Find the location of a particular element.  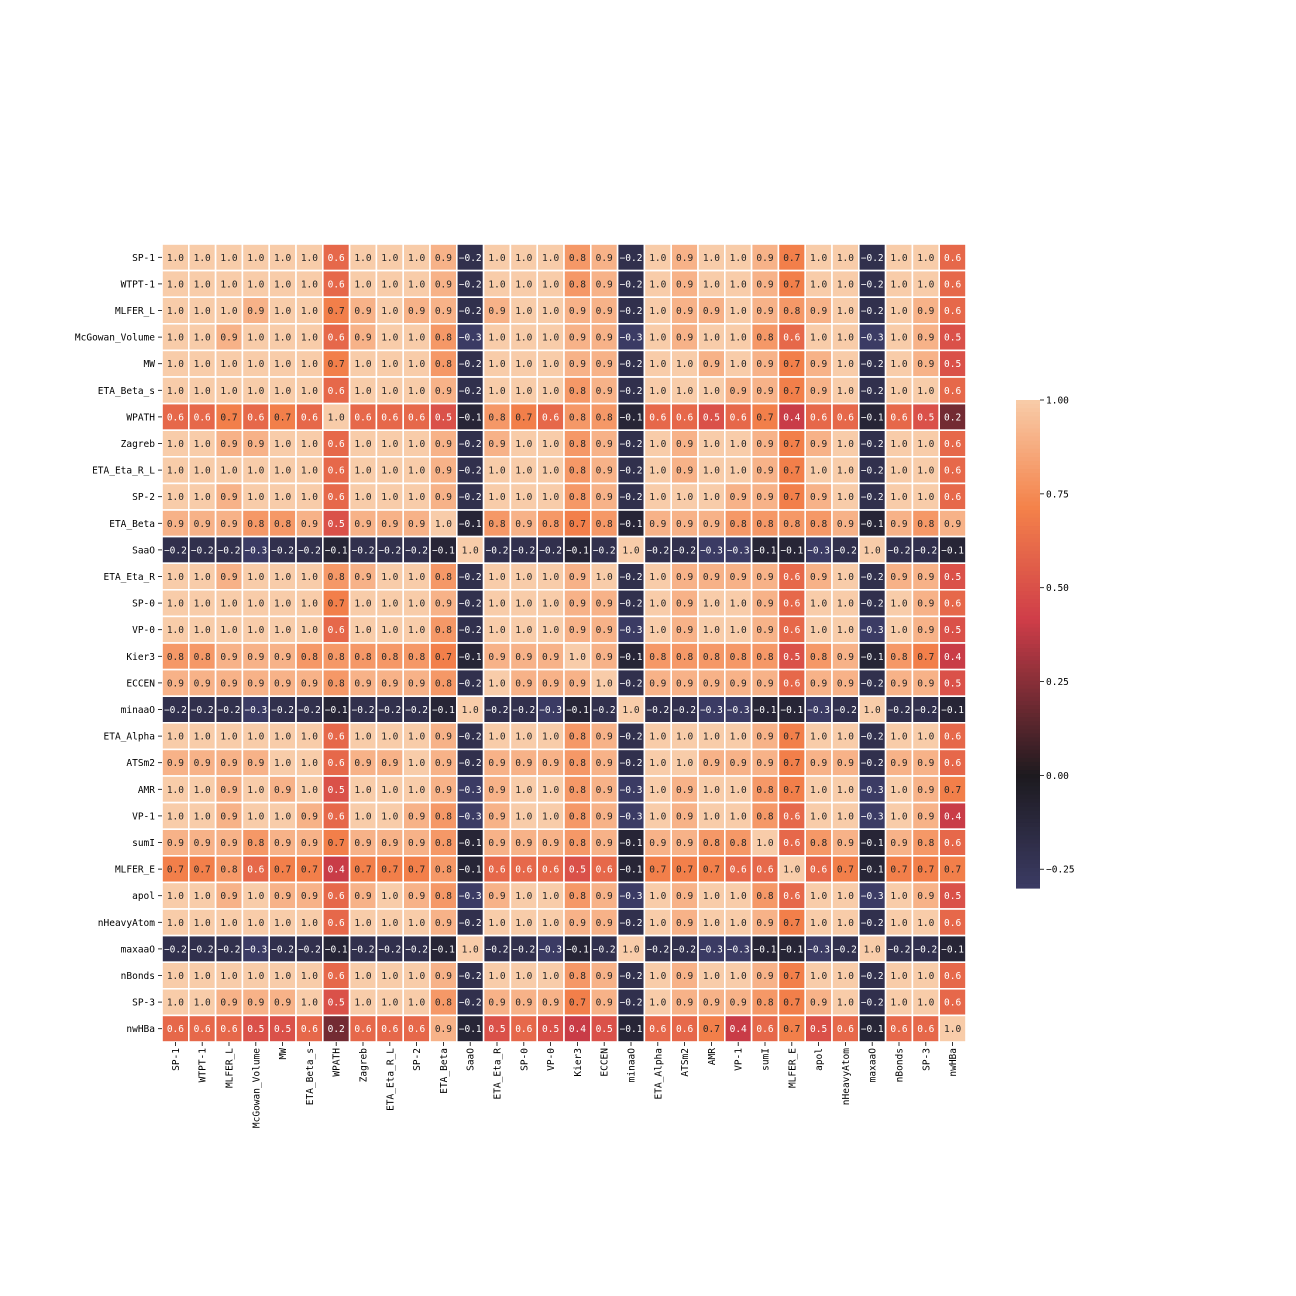

x-tick-label: ECCEN is located at coordinates (605, 1062).